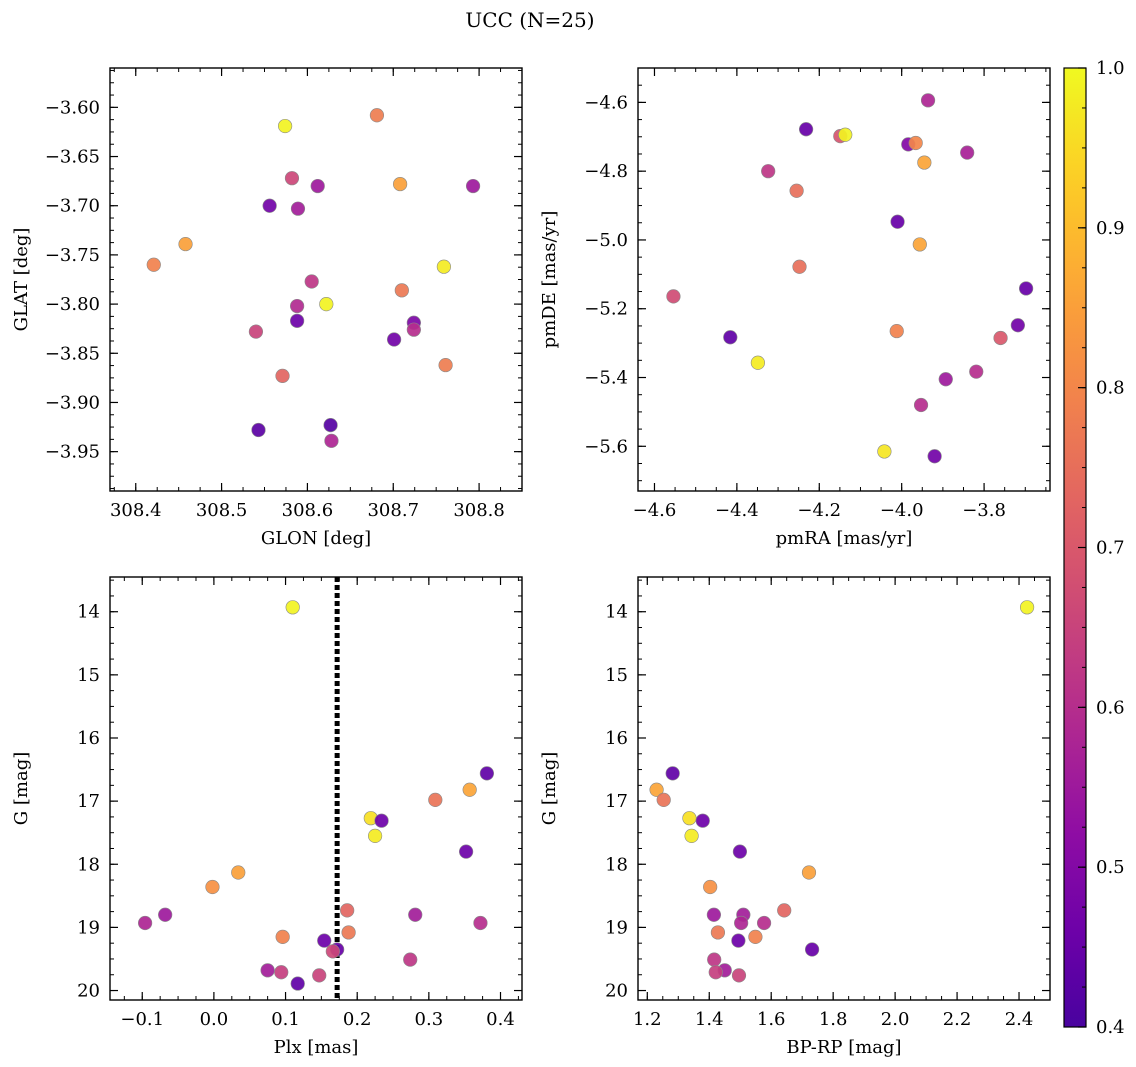 The image size is (1136, 1067). Describe the element at coordinates (1110, 68) in the screenshot. I see `colorbar-tick-label: 1.0` at that location.